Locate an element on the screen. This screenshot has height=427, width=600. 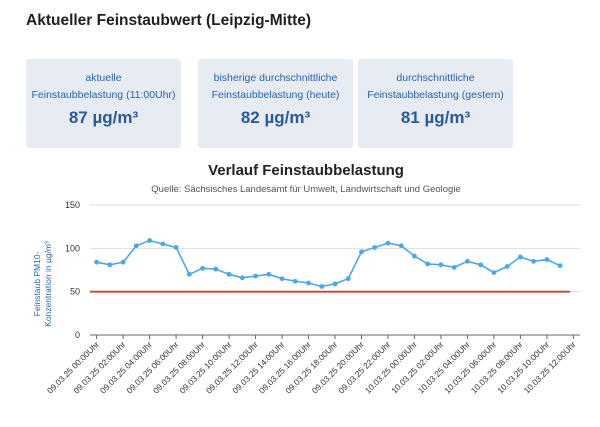
card-value: 82 µg/m³ is located at coordinates (275, 117).